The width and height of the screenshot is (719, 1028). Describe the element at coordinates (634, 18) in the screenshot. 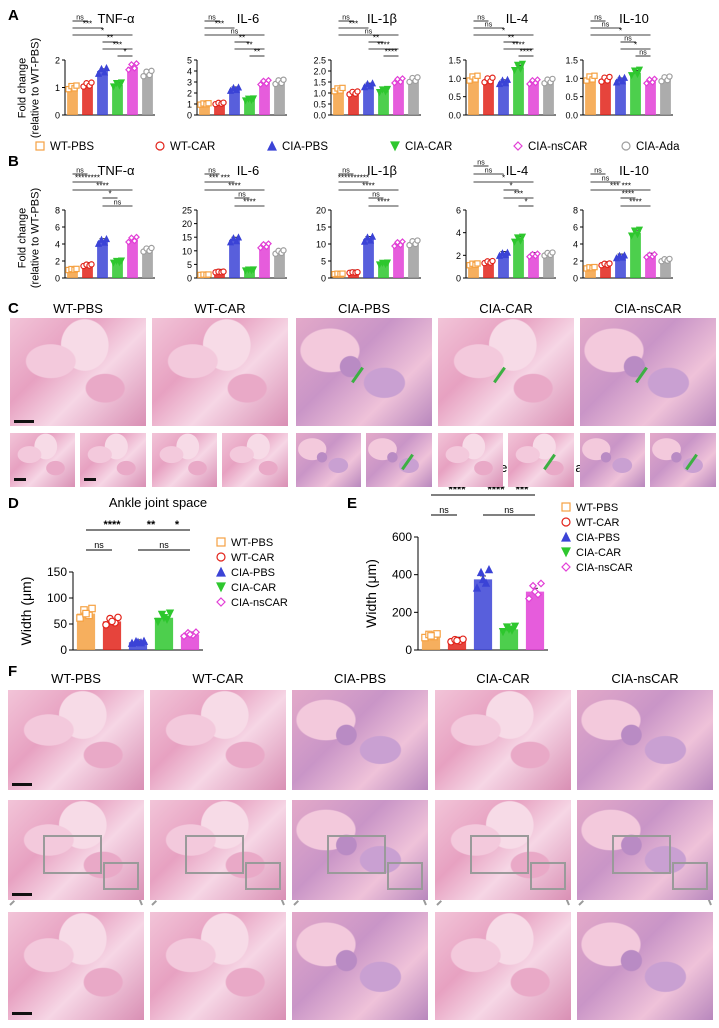

I see `chart-title: IL-10` at that location.